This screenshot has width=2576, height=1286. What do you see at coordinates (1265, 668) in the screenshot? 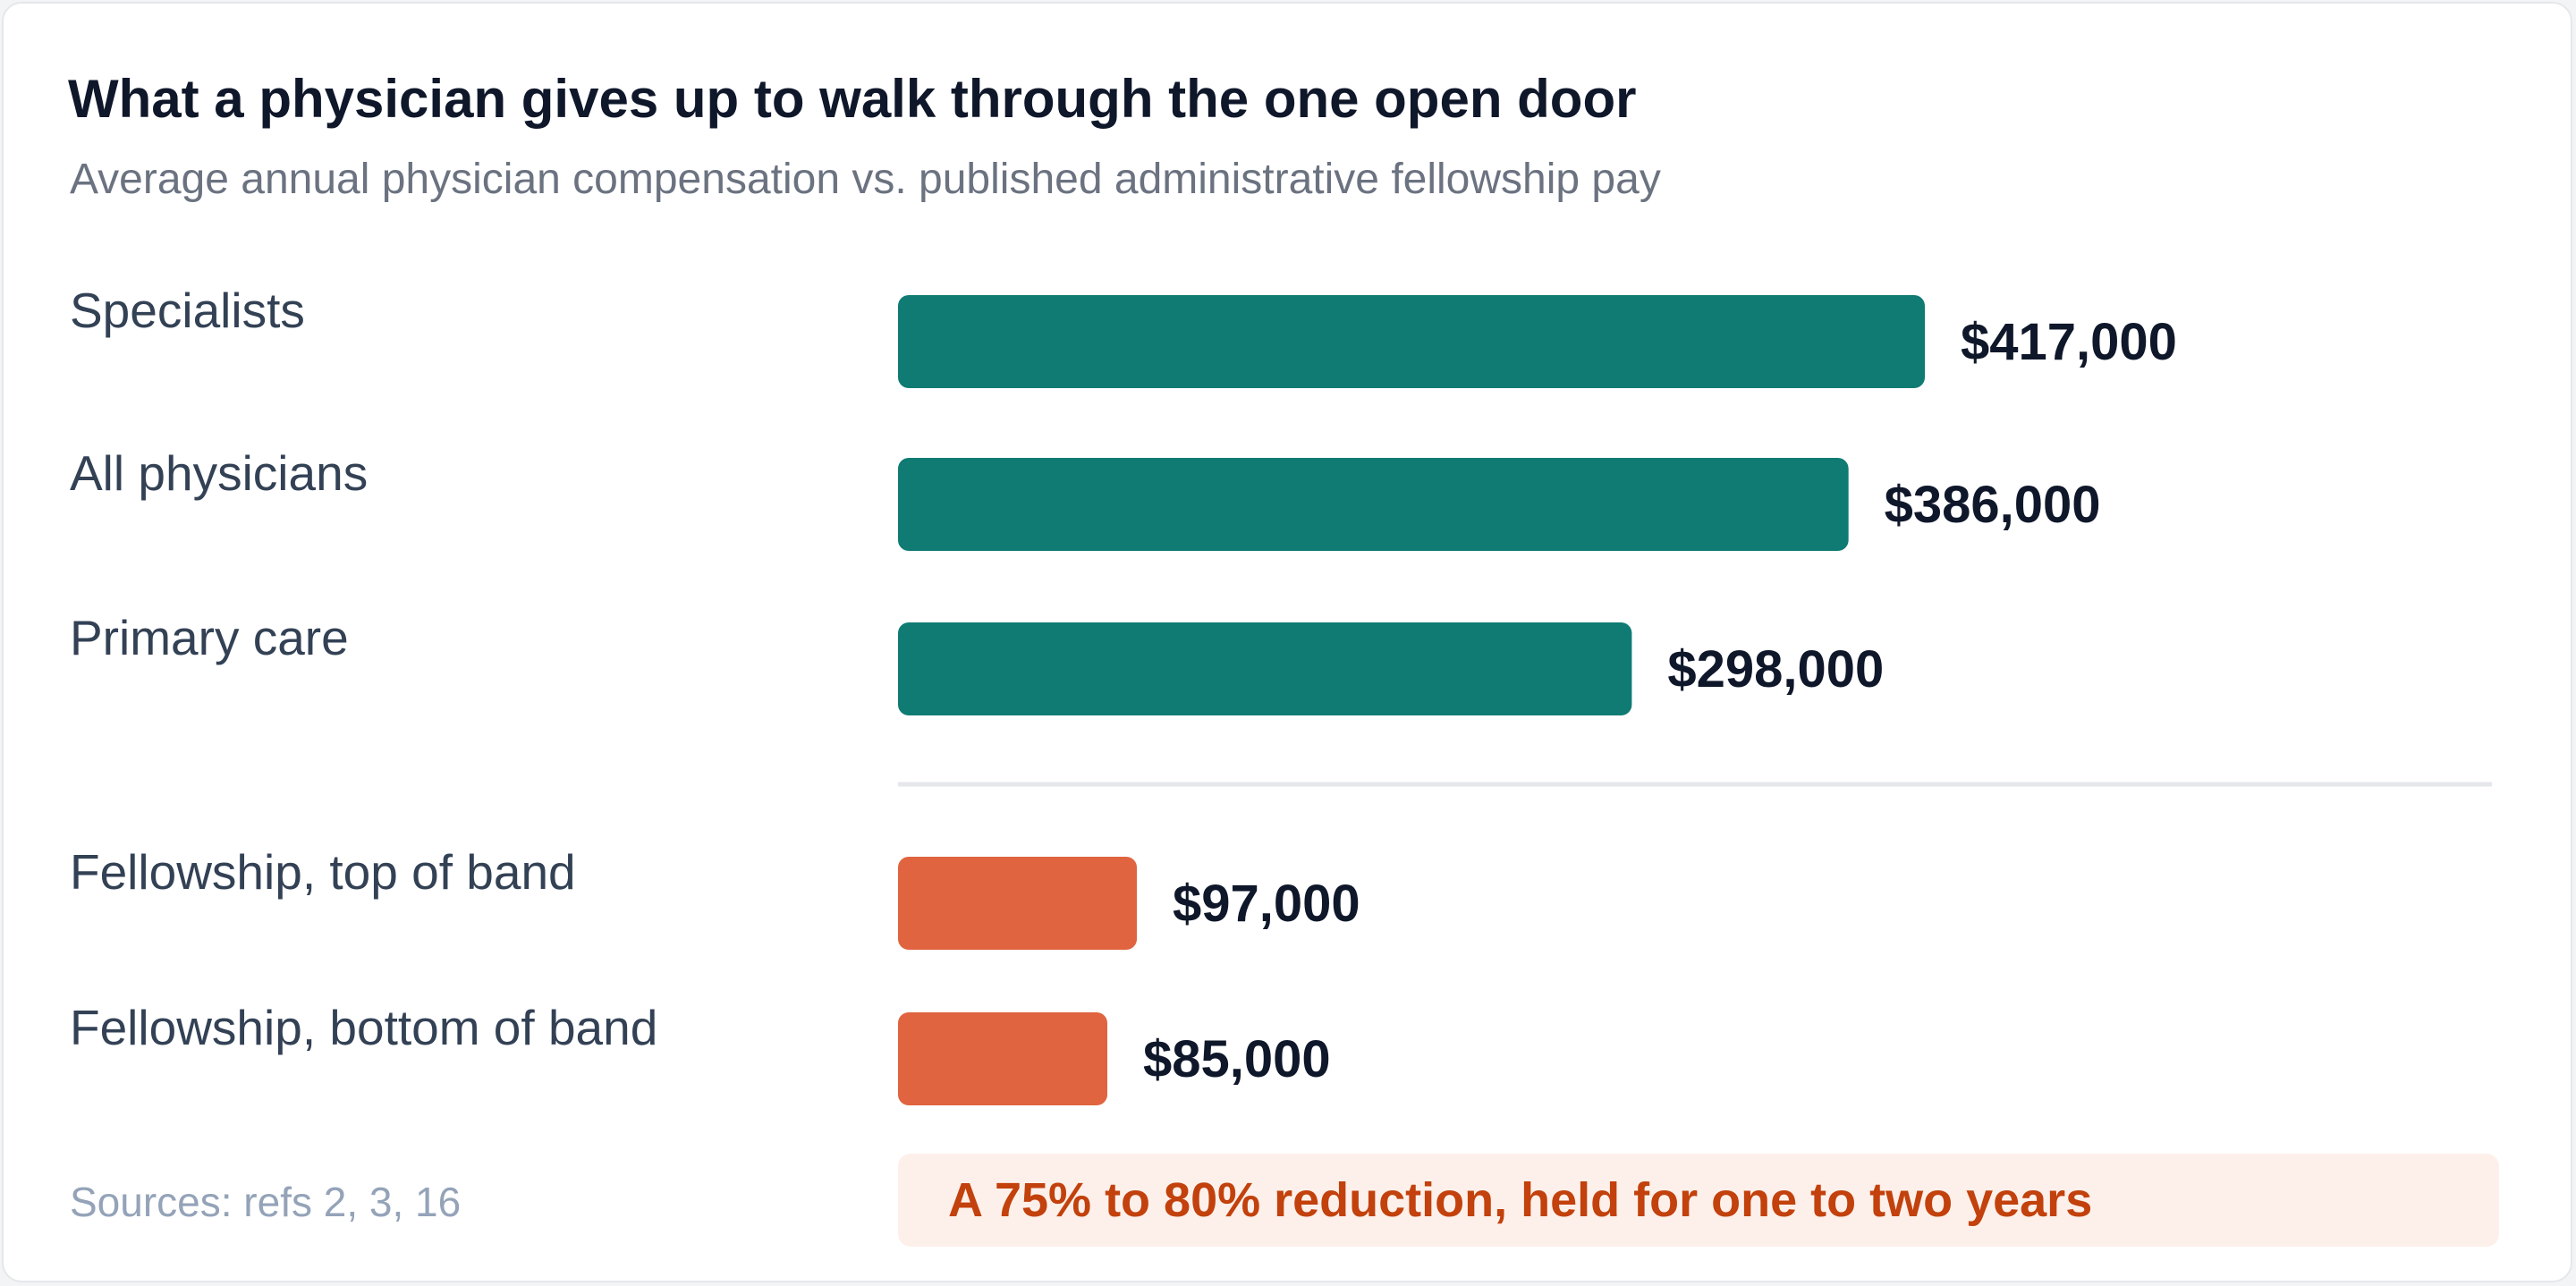
I see `bar-primary-care` at bounding box center [1265, 668].